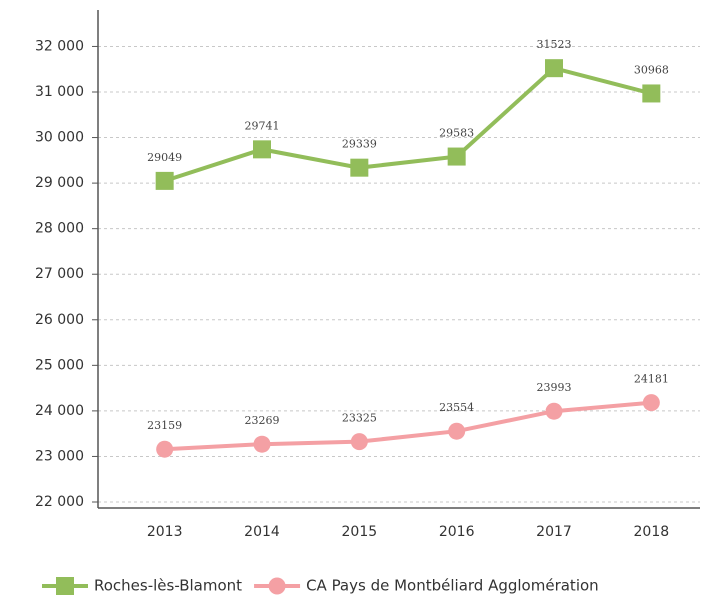 This screenshot has width=707, height=599. I want to click on value-label: 23554, so click(456, 407).